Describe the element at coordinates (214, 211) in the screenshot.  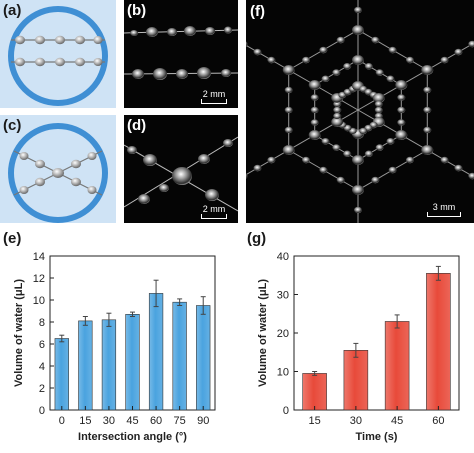
I see `scale-bar-d: 2 mm` at that location.